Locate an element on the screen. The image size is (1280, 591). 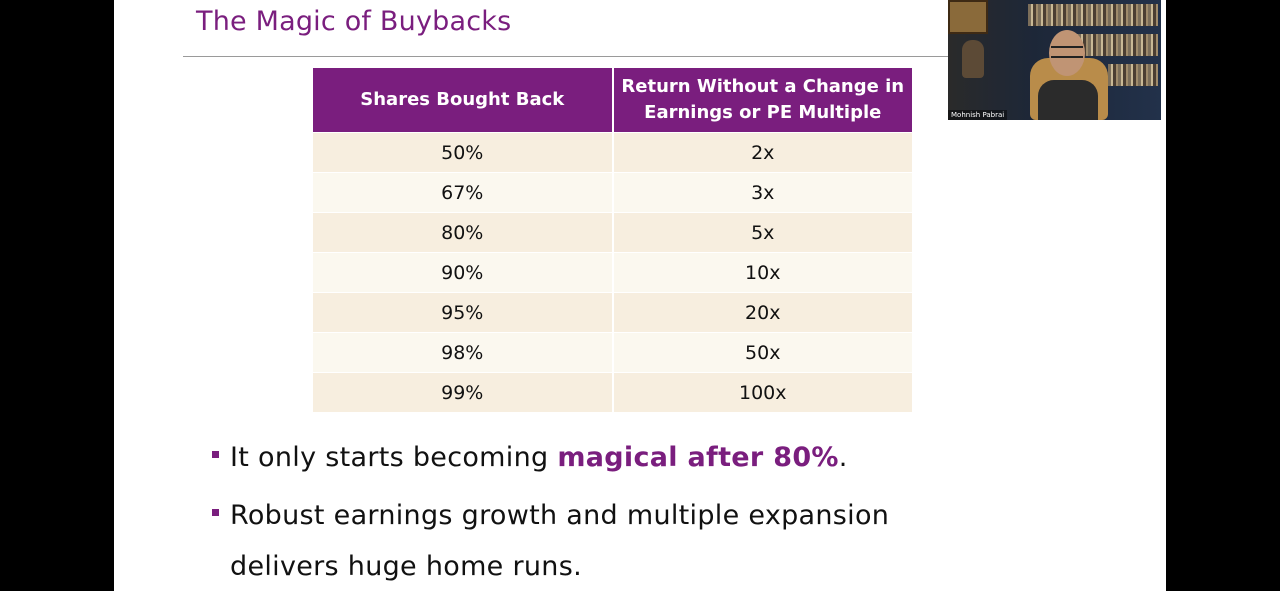
table-row: 99% 100x is located at coordinates (612, 392).